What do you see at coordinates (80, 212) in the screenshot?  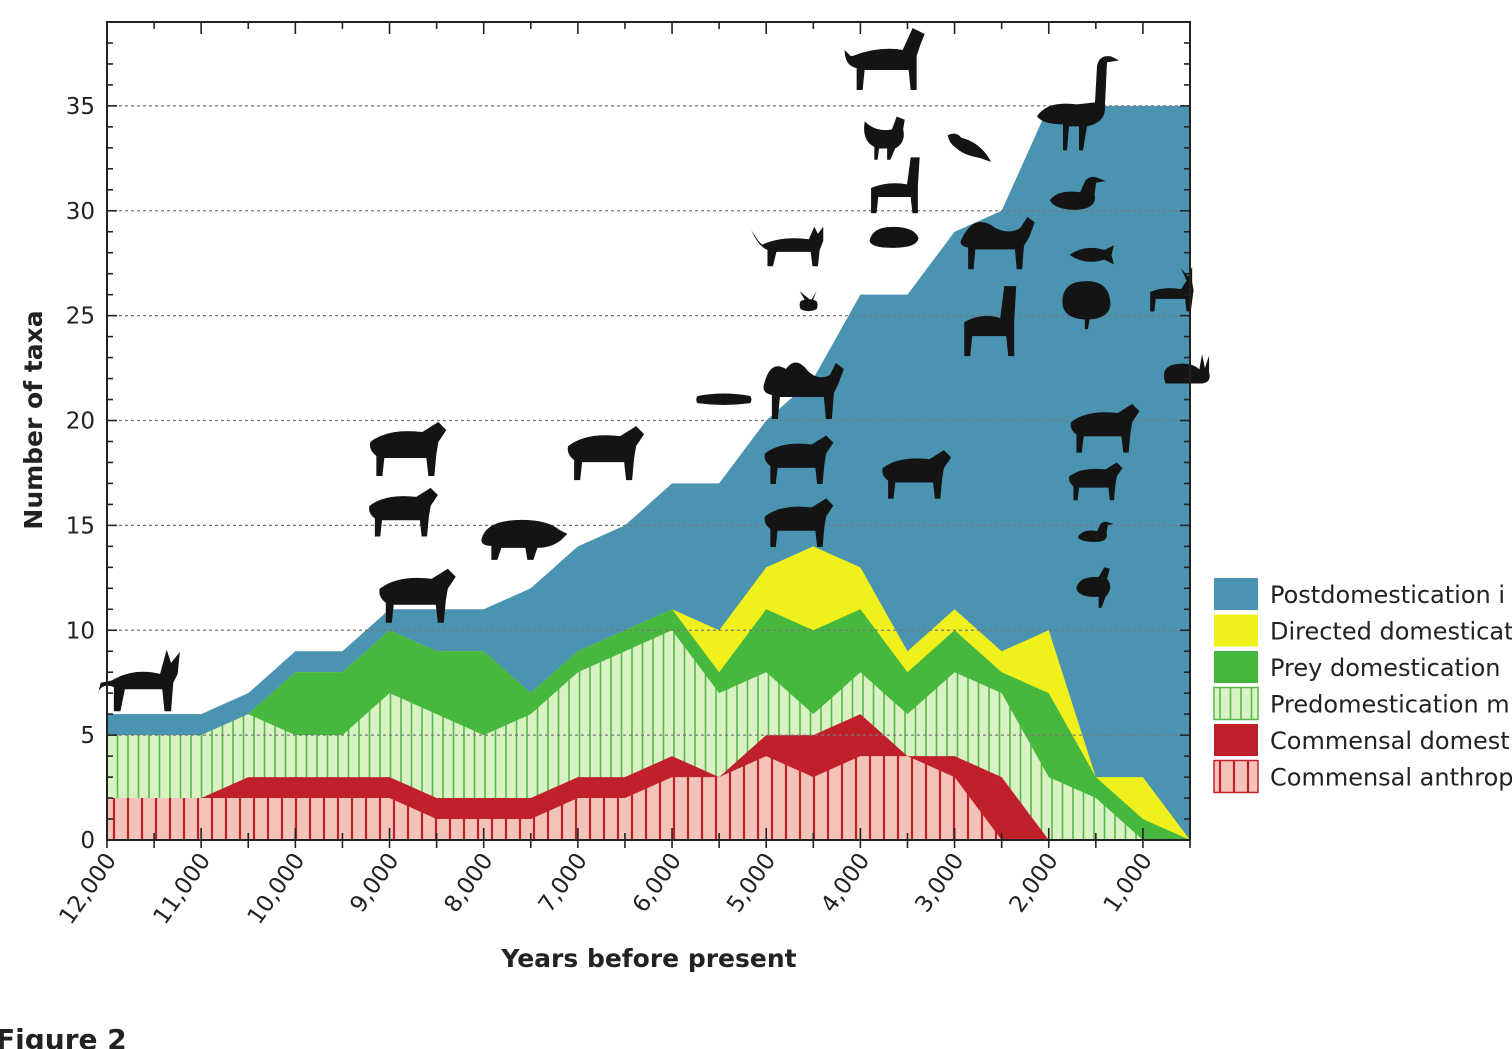 I see `y-tick-label: 30` at bounding box center [80, 212].